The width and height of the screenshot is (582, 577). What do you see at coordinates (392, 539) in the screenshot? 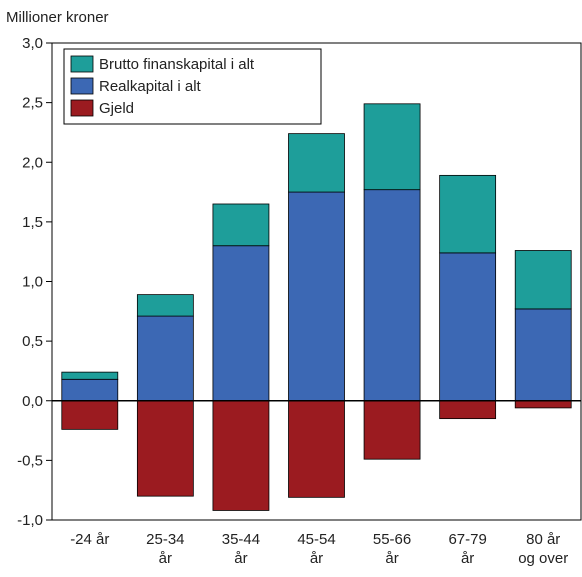
I see `x-category-label: 55-66` at bounding box center [392, 539].